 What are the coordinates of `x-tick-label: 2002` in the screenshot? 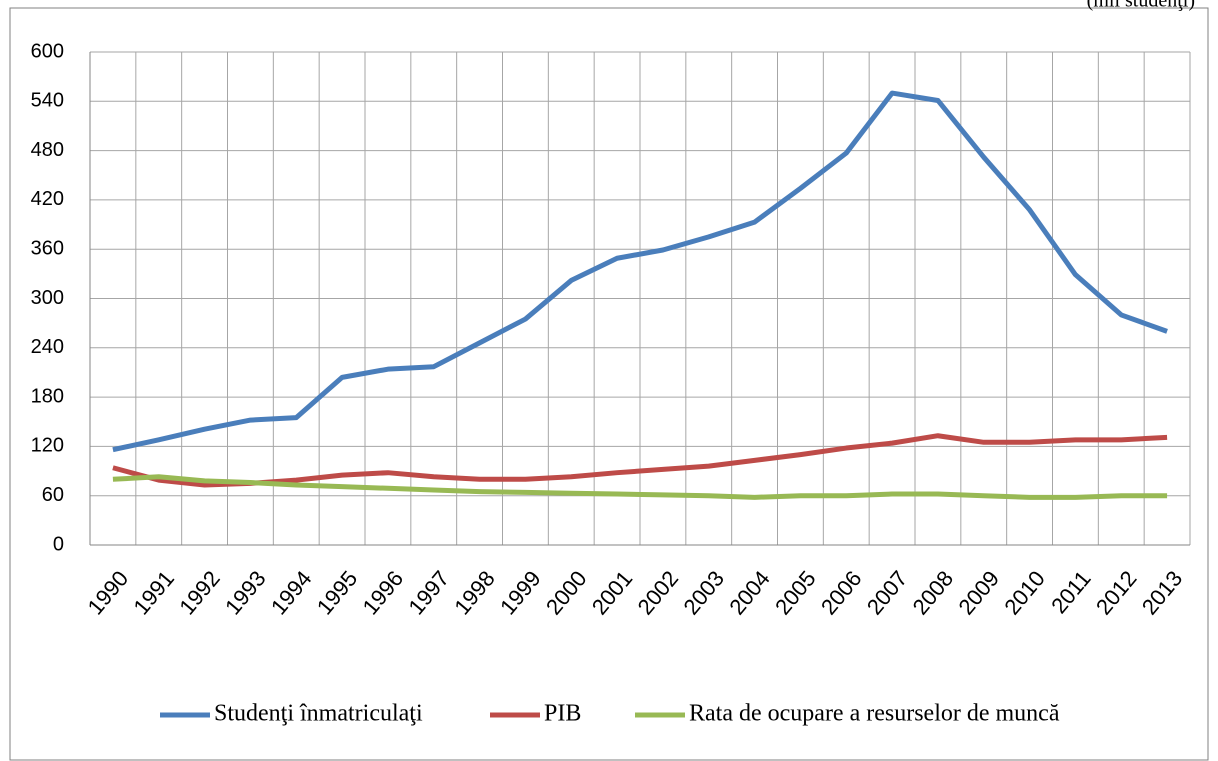 It's located at (658, 593).